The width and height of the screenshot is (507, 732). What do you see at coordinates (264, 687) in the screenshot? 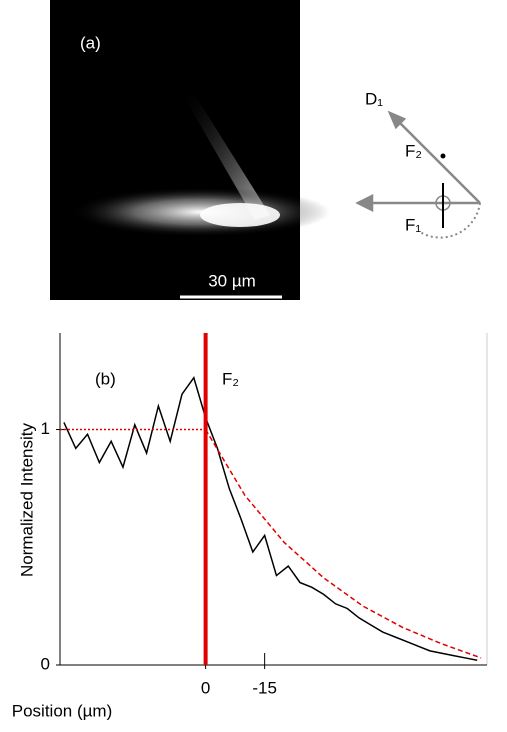
I see `x-tick-label: -15` at bounding box center [264, 687].